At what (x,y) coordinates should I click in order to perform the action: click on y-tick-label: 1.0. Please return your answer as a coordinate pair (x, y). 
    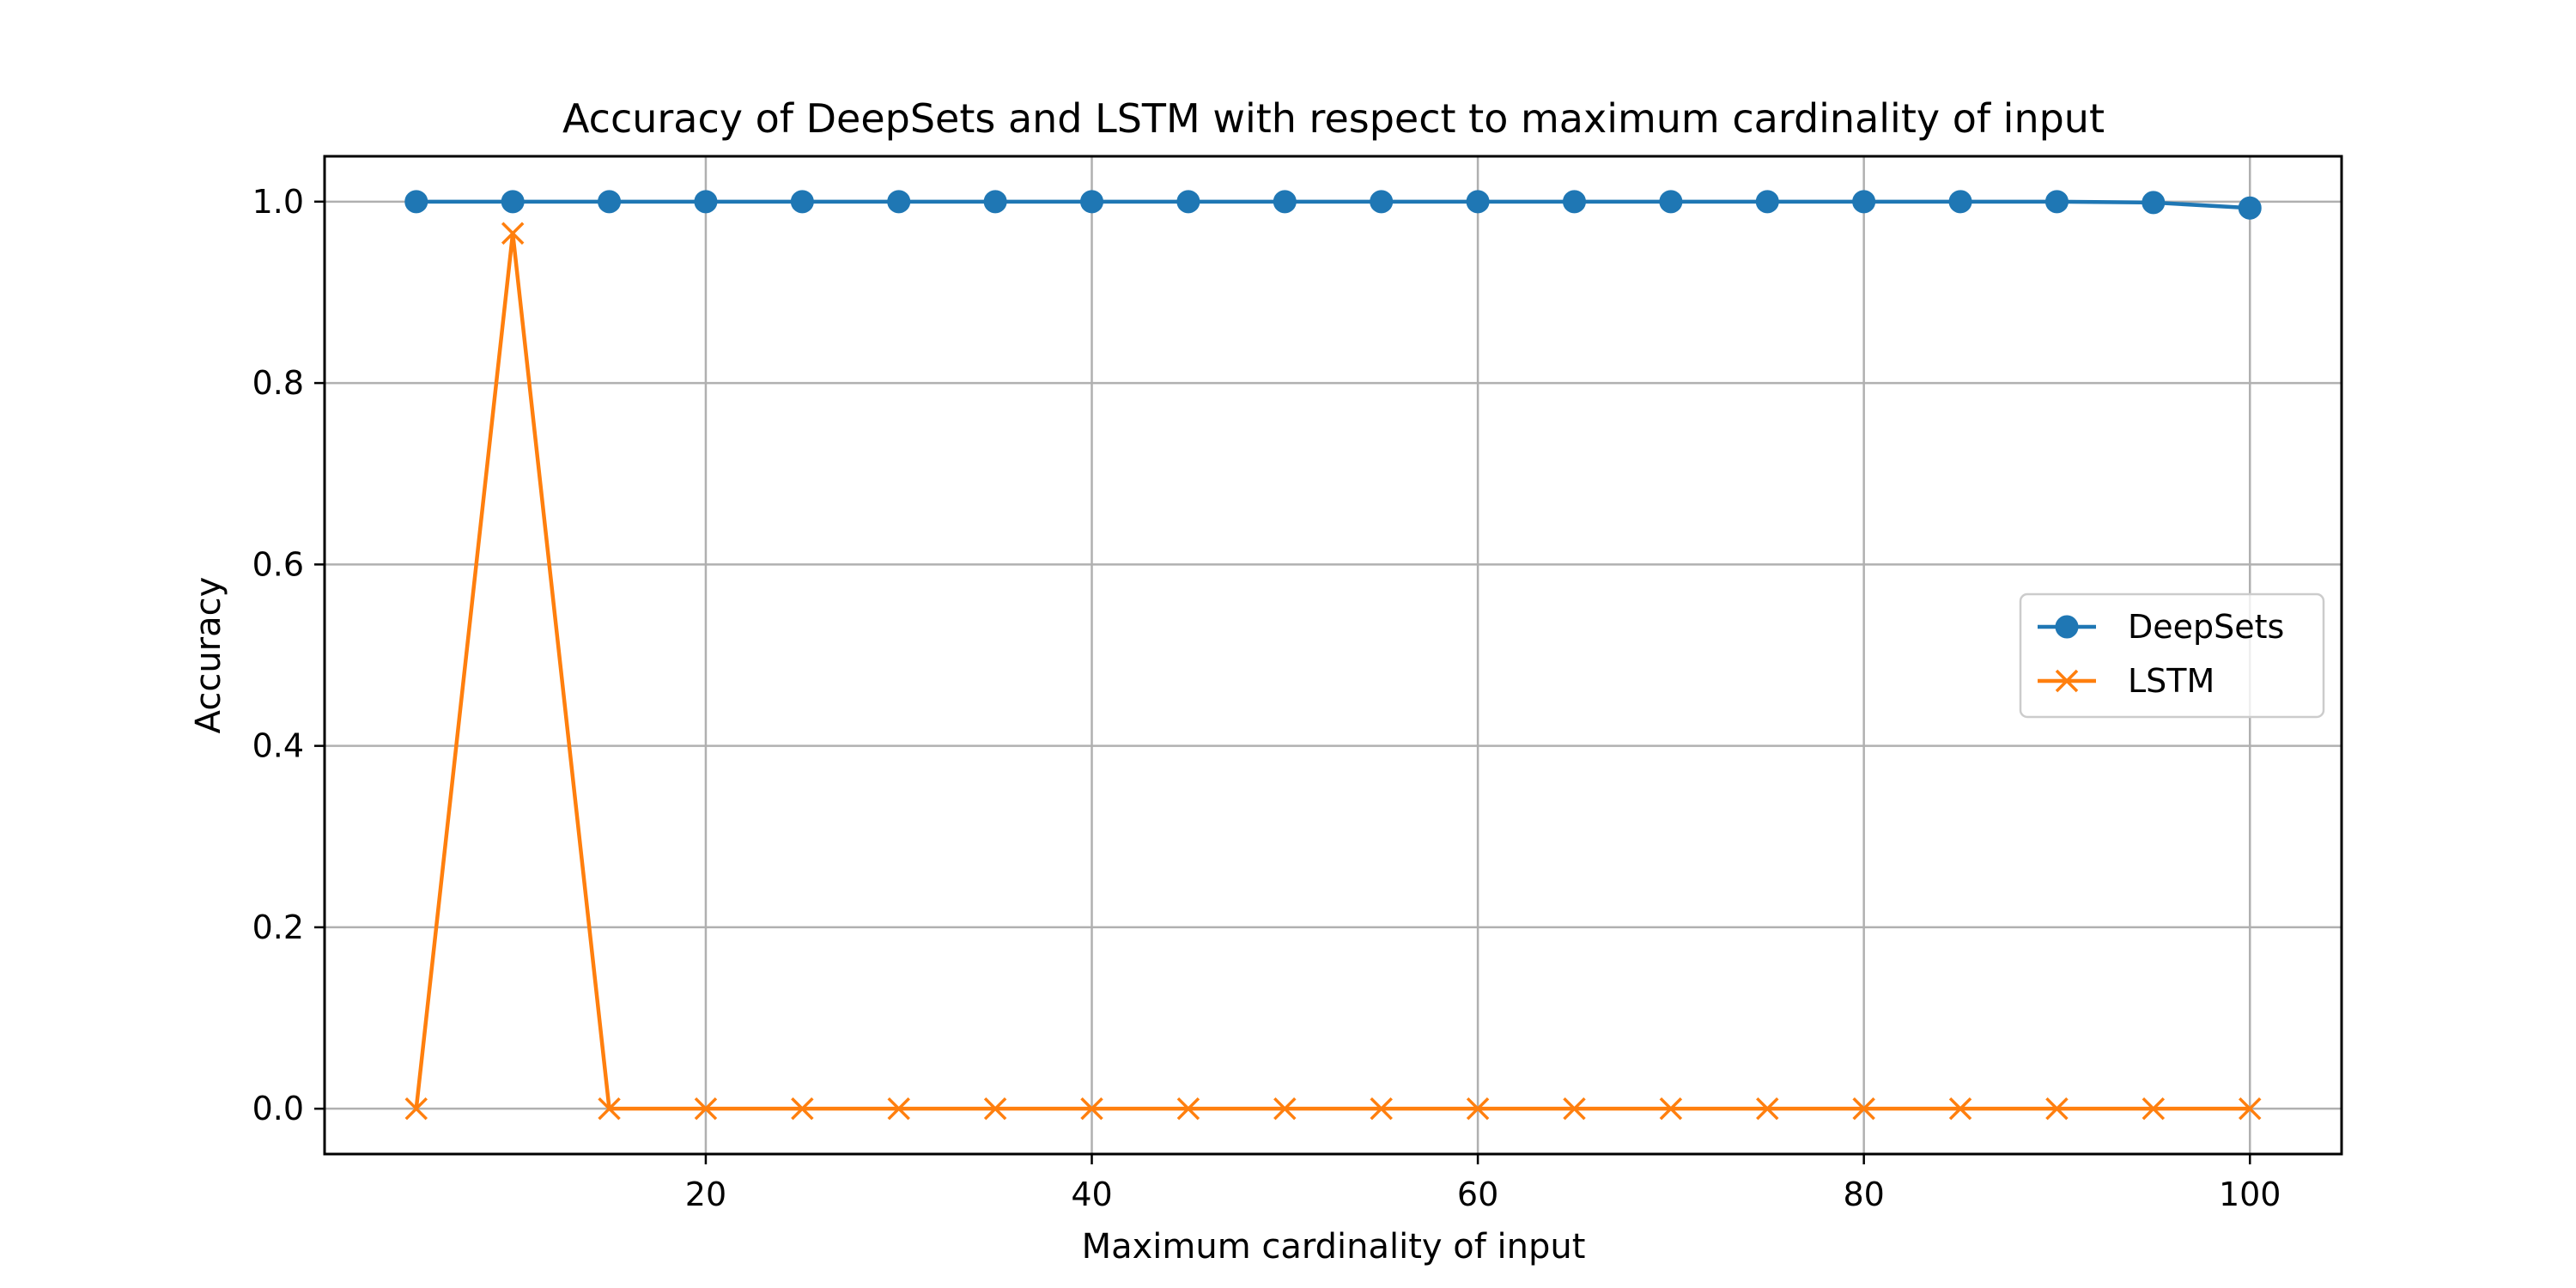
    Looking at the image, I should click on (278, 202).